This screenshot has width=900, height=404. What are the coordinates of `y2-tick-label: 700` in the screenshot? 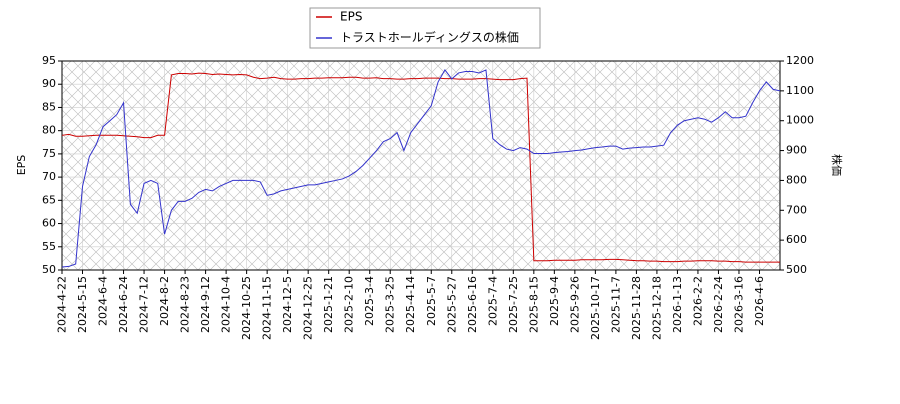 It's located at (796, 209).